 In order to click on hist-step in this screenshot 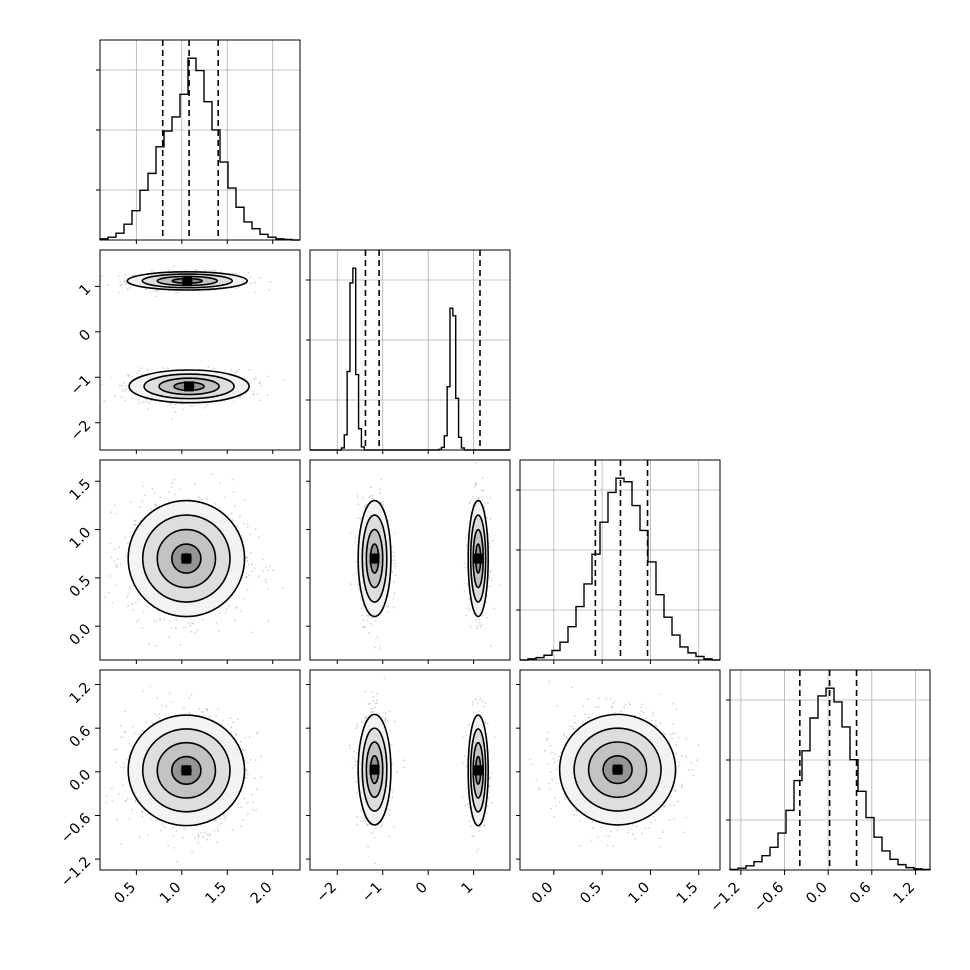, I will do `click(620, 569)`.